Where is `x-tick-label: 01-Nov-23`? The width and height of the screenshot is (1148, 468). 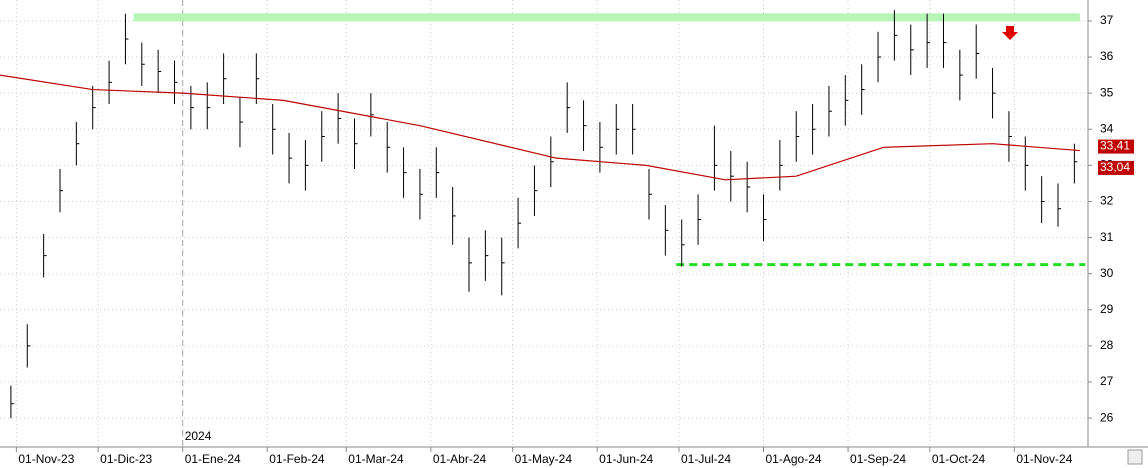
x-tick-label: 01-Nov-23 is located at coordinates (46, 459).